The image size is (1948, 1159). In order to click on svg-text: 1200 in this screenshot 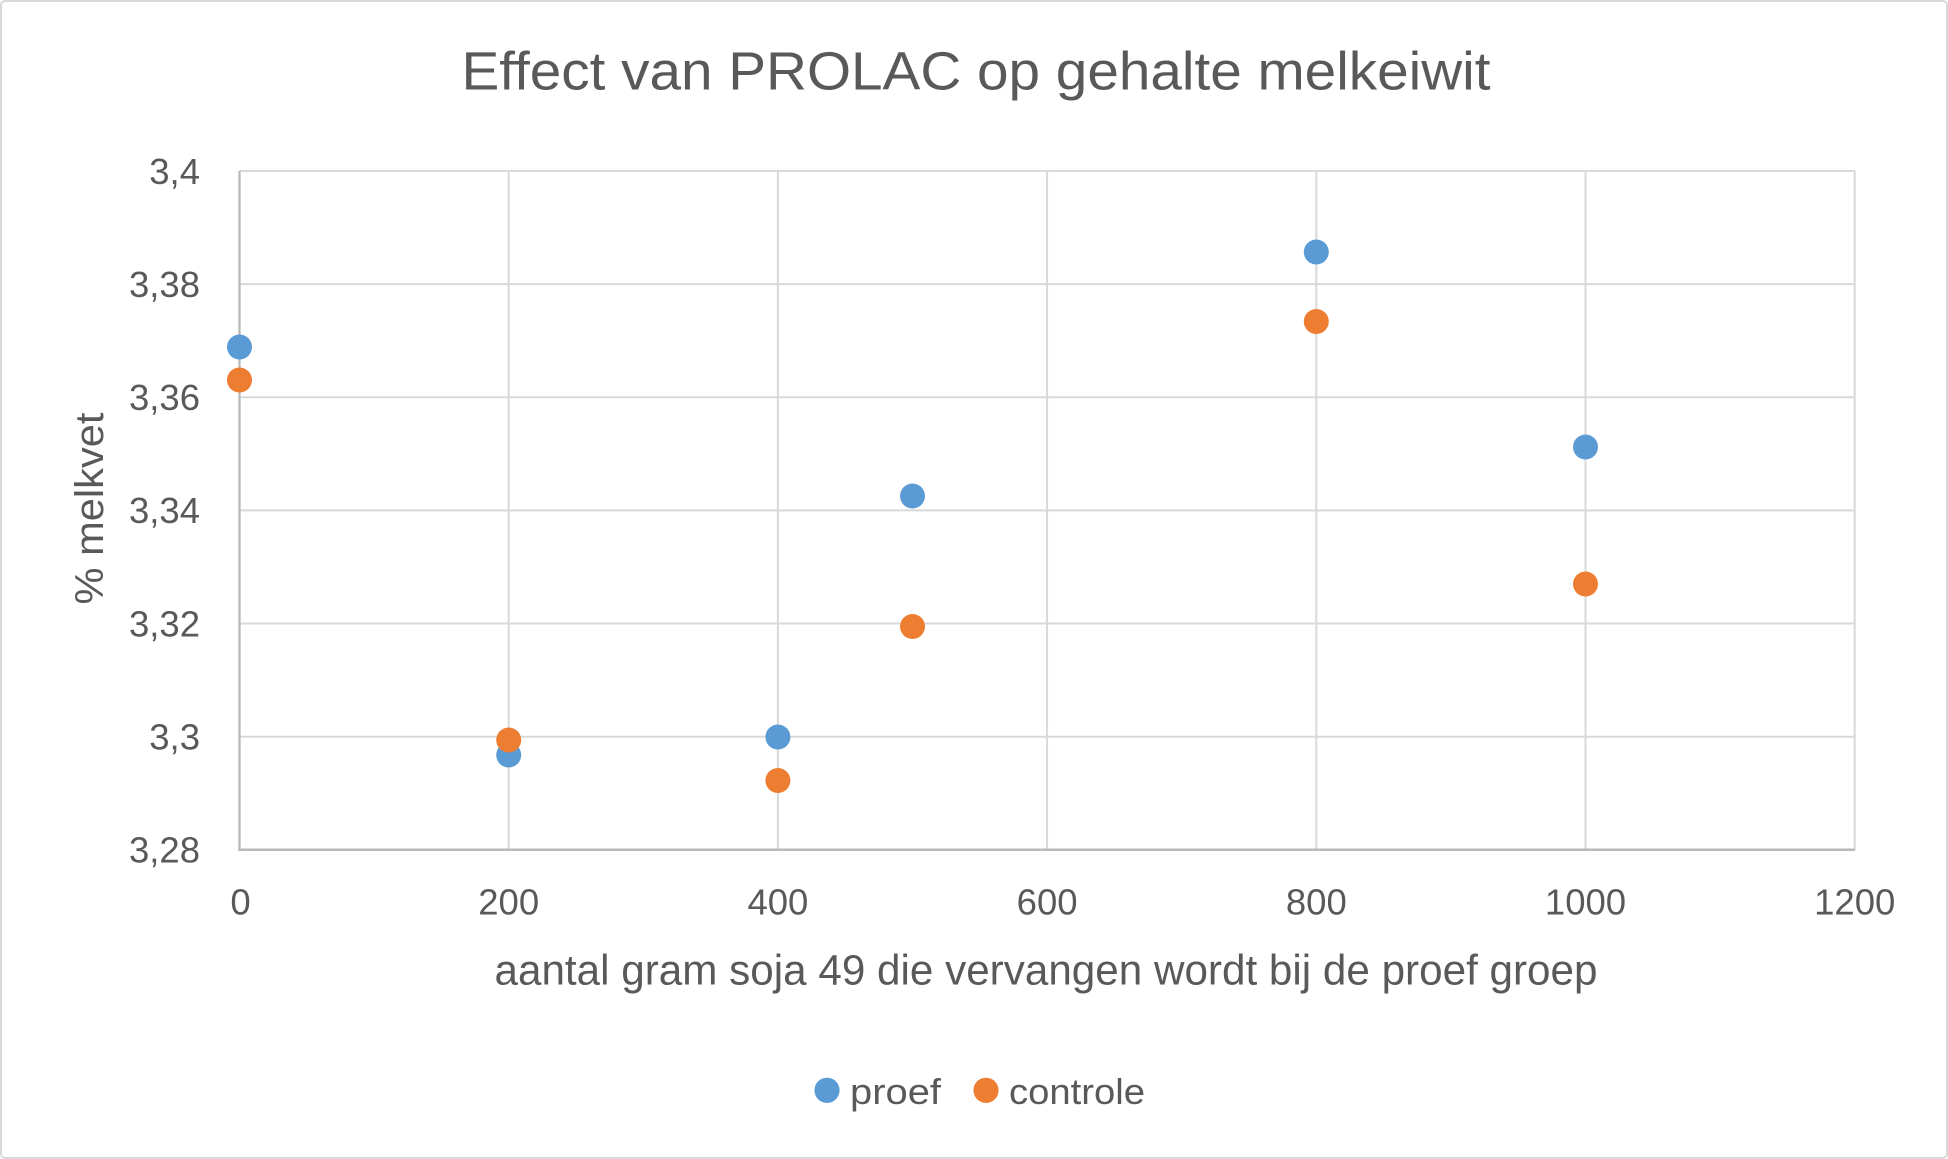, I will do `click(1854, 902)`.